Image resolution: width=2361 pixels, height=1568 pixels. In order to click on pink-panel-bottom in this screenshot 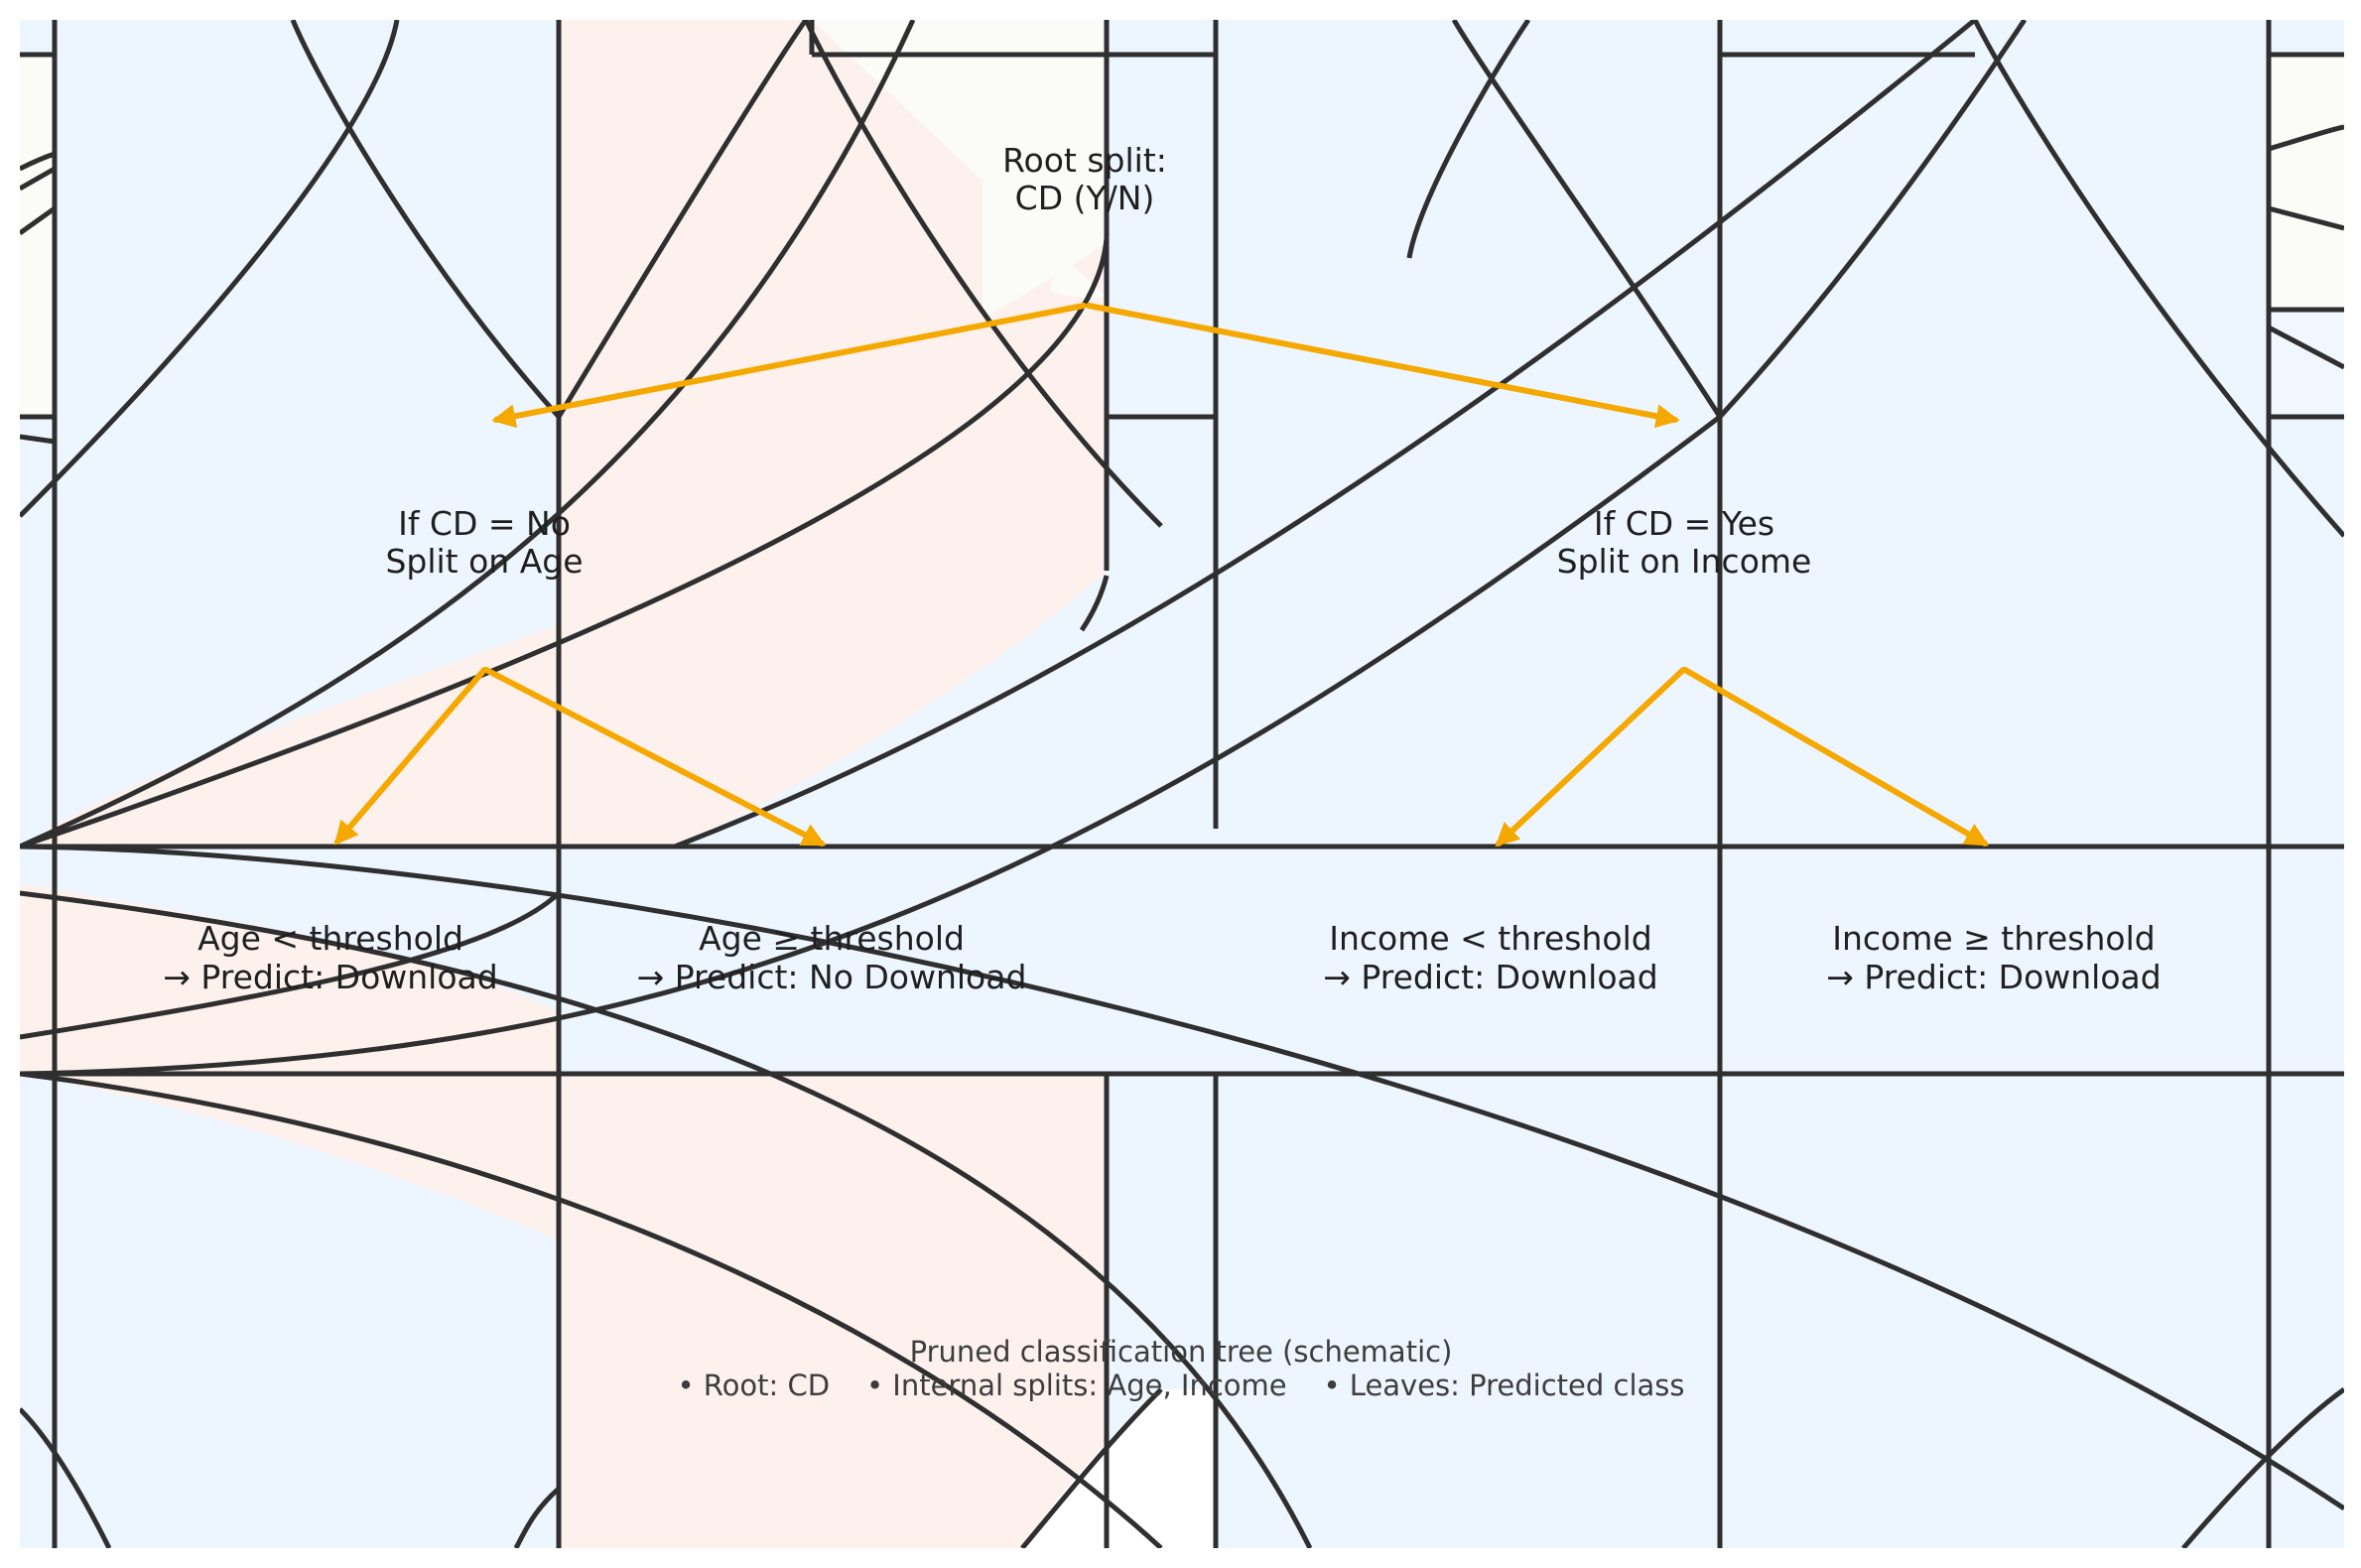, I will do `click(590, 1311)`.